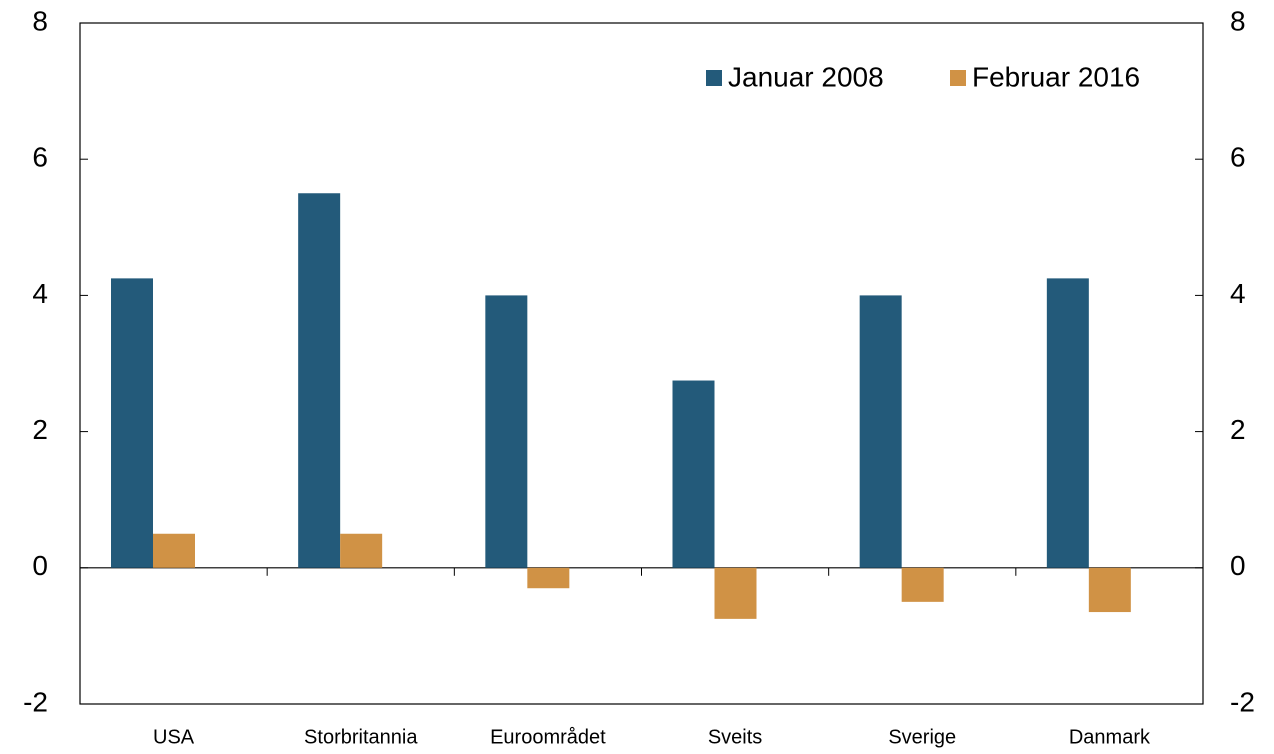 The height and width of the screenshot is (754, 1274). What do you see at coordinates (1238, 293) in the screenshot?
I see `y2-tick-label: 4` at bounding box center [1238, 293].